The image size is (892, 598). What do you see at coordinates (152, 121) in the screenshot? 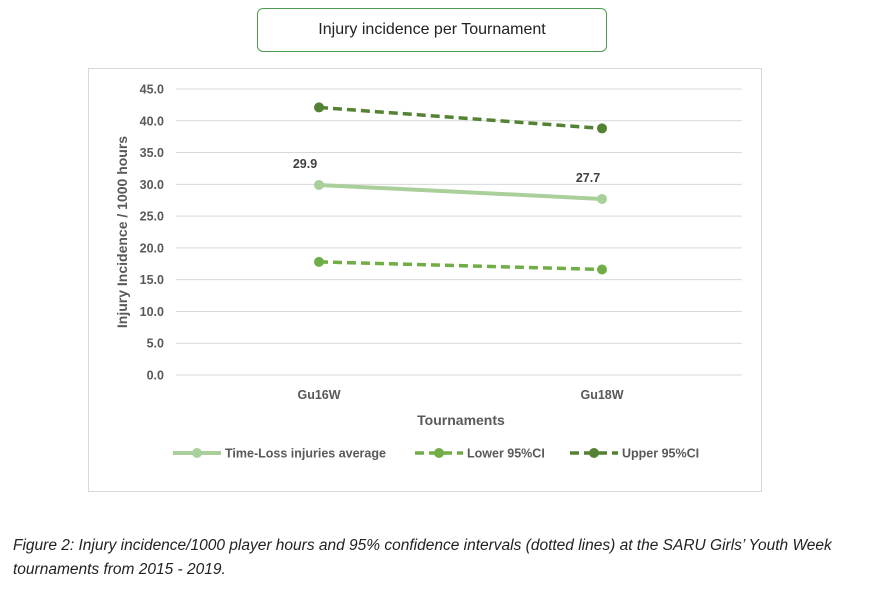
I see `y-tick-label: 40.0` at bounding box center [152, 121].